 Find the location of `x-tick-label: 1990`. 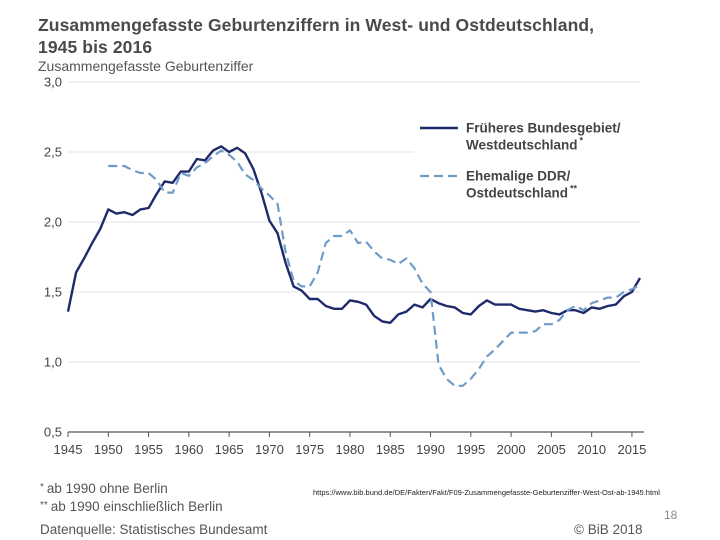

x-tick-label: 1990 is located at coordinates (430, 449).